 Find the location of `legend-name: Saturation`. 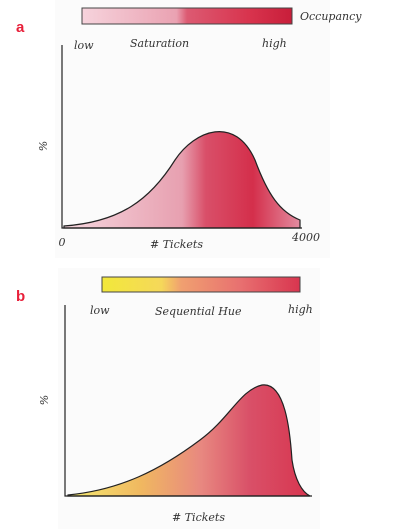

legend-name: Saturation is located at coordinates (159, 43).